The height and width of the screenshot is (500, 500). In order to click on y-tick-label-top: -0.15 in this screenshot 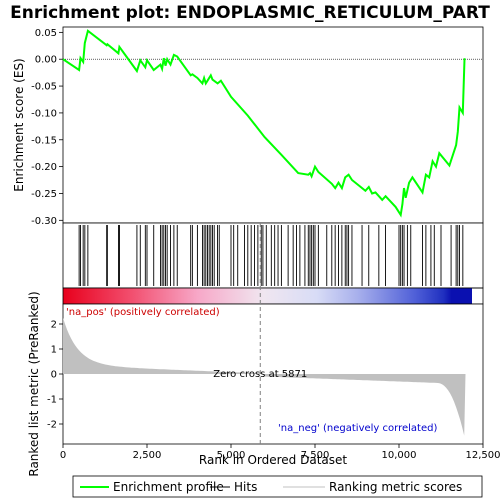, I will do `click(44, 140)`.